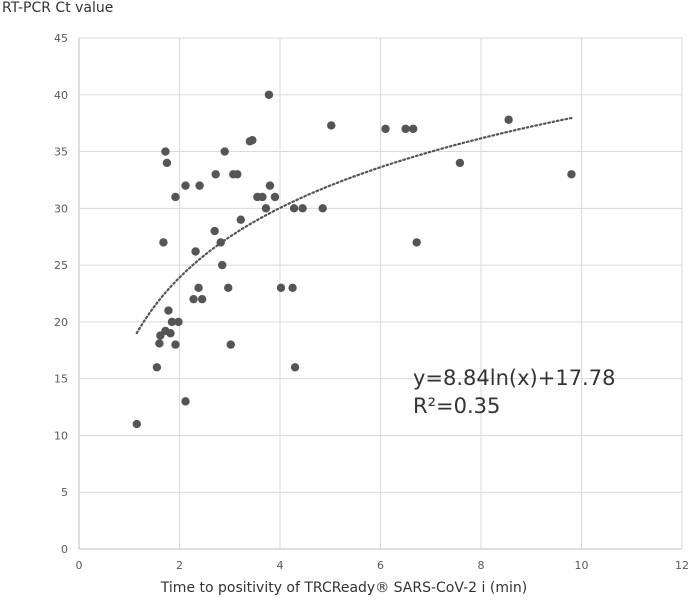  I want to click on x-tick-label: 6, so click(380, 565).